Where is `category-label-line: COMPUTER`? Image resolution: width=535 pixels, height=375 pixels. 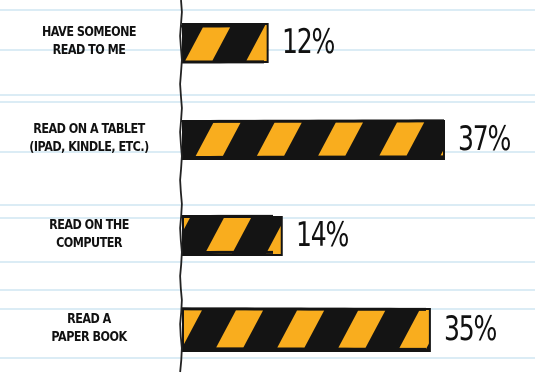
category-label-line: COMPUTER is located at coordinates (89, 243).